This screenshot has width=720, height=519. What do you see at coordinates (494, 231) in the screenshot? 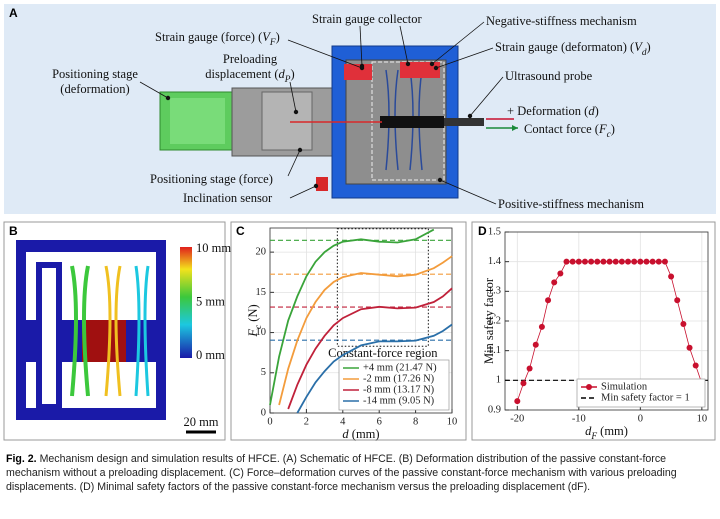
I see `y-tick-label: 1.5` at bounding box center [494, 231].